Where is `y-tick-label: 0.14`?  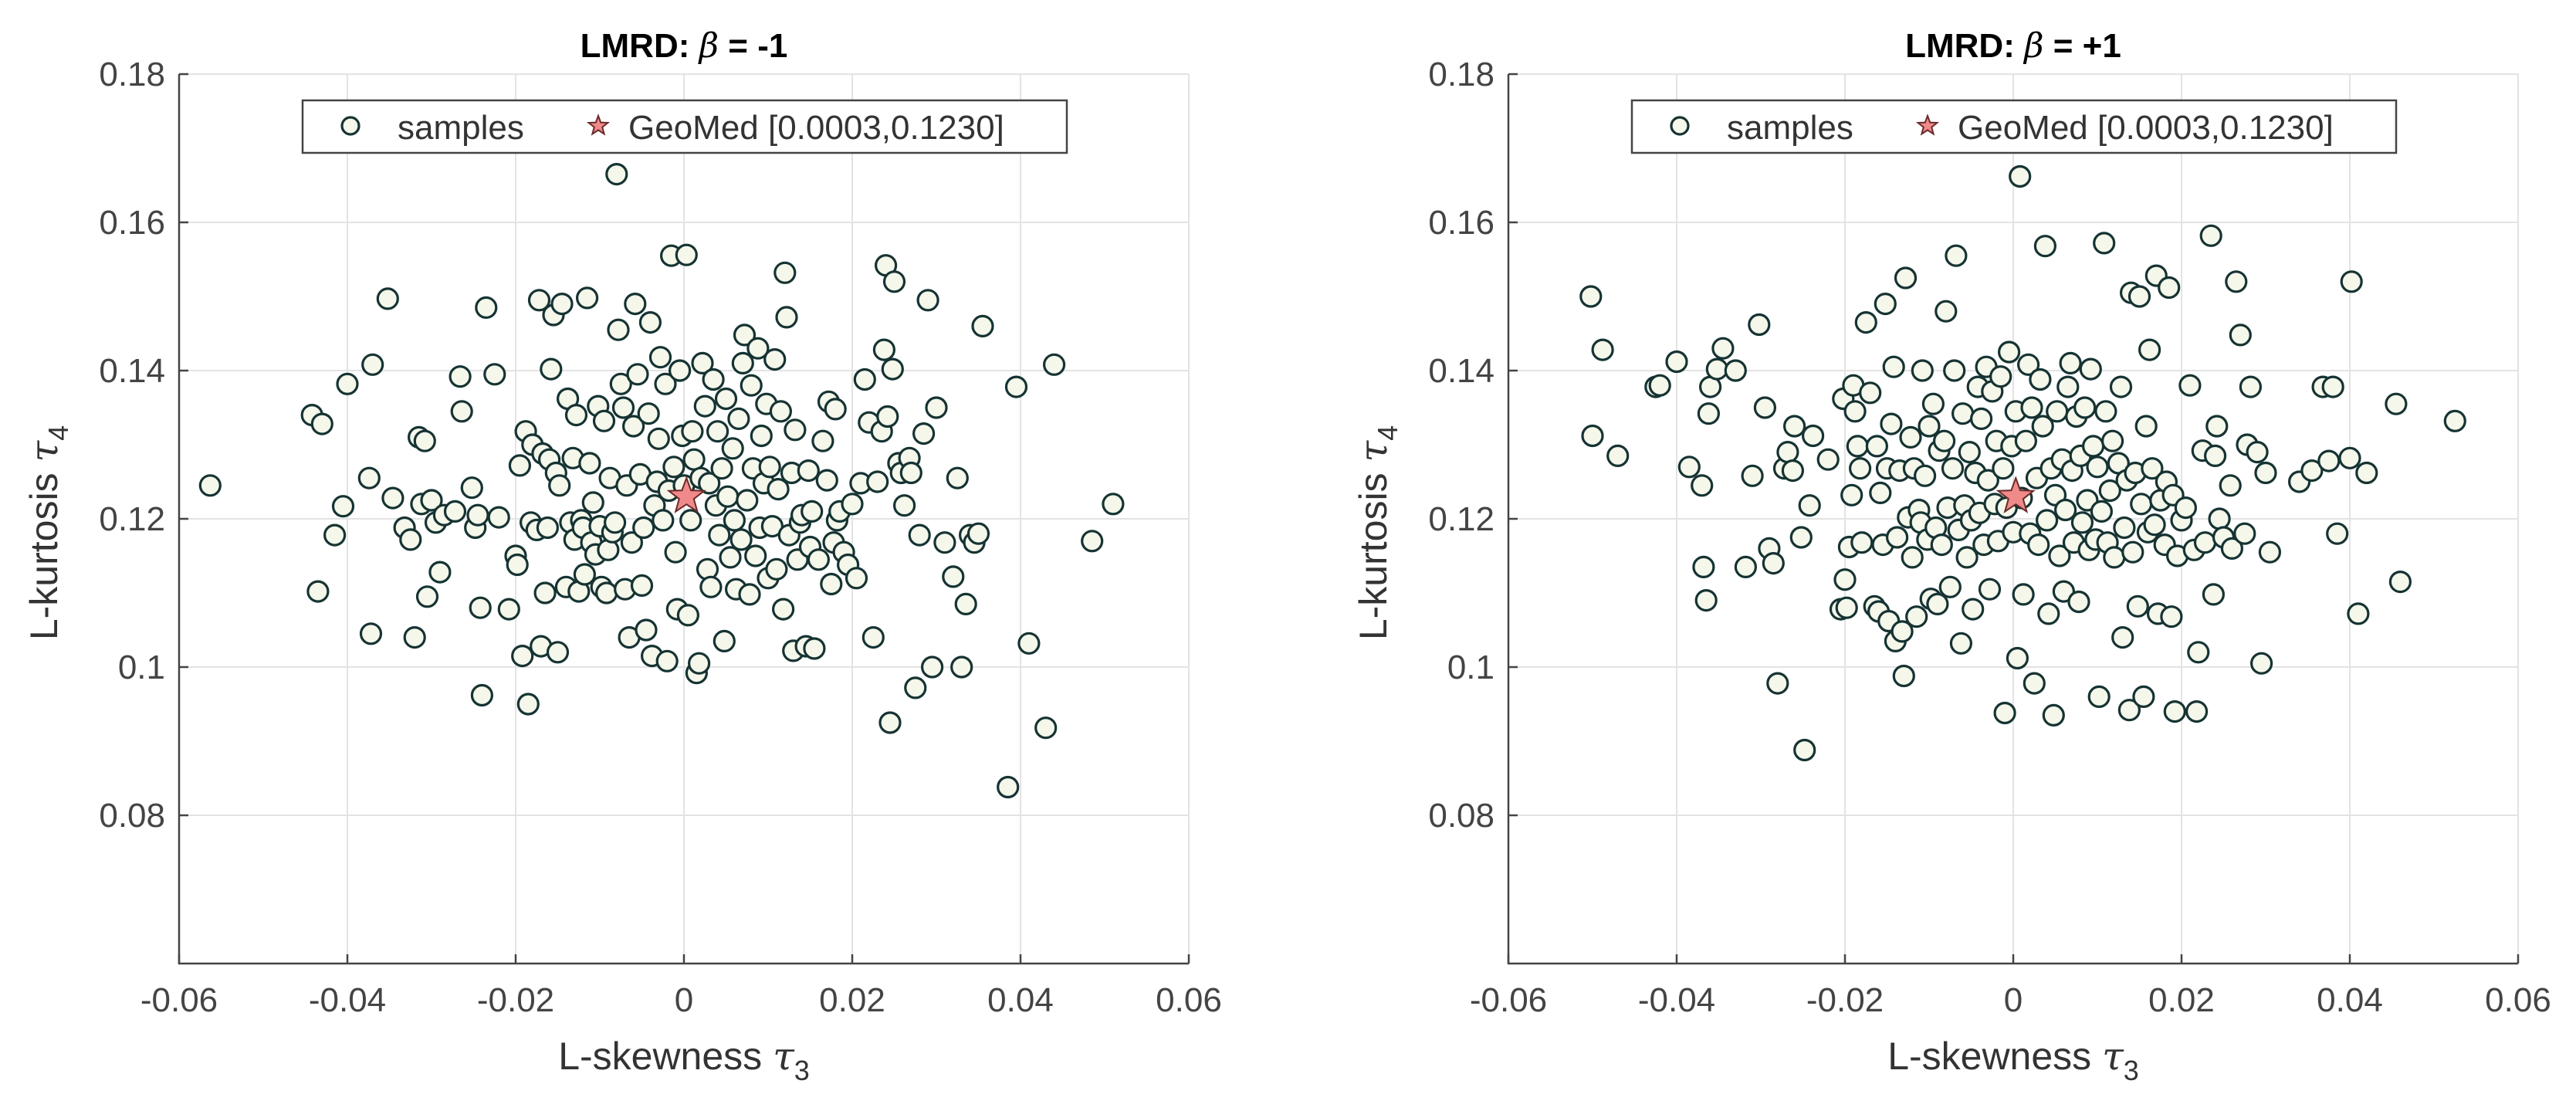
y-tick-label: 0.14 is located at coordinates (132, 371).